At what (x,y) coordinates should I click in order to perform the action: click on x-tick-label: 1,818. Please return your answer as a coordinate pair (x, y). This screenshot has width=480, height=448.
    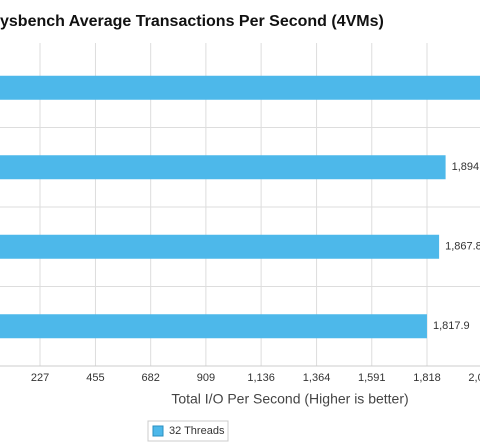
    Looking at the image, I should click on (427, 378).